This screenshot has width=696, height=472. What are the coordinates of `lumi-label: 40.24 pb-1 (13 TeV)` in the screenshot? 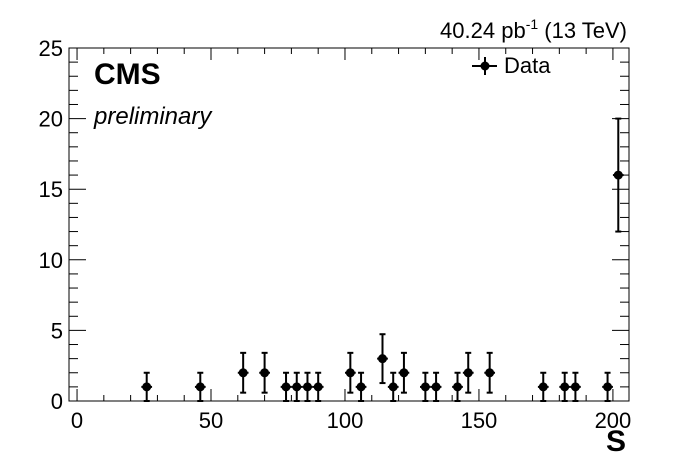 It's located at (533, 29).